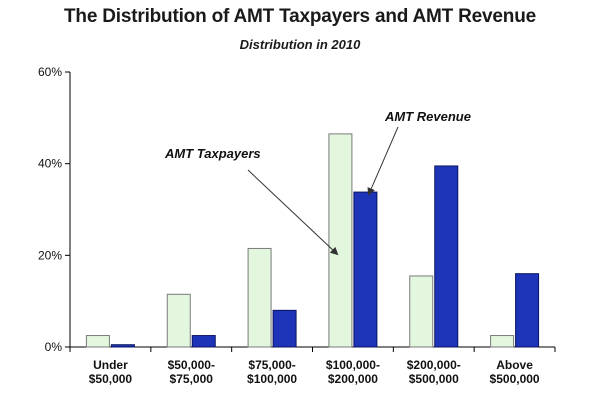 Image resolution: width=600 pixels, height=400 pixels. Describe the element at coordinates (427, 116) in the screenshot. I see `annotation-revenue: AMT Revenue` at that location.